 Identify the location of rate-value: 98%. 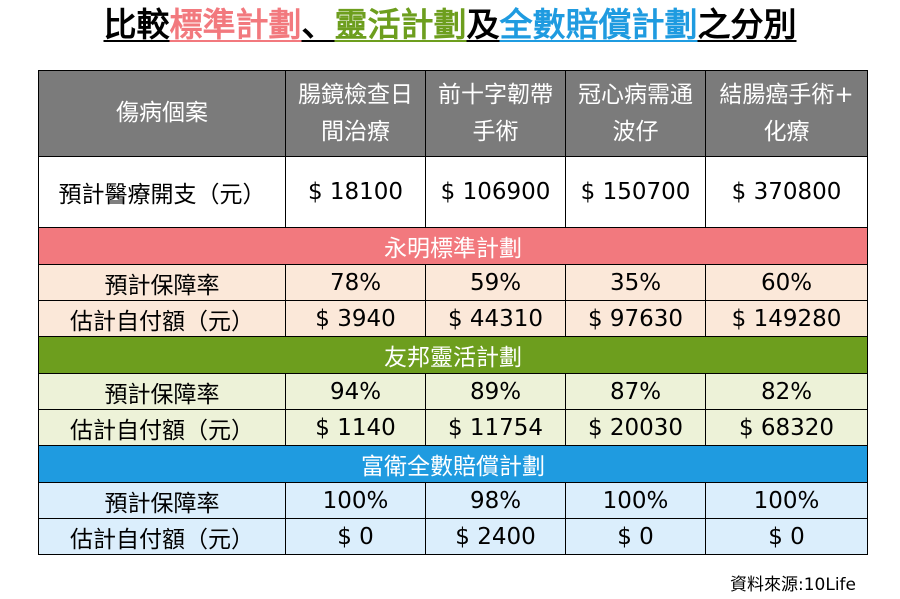
(495, 500).